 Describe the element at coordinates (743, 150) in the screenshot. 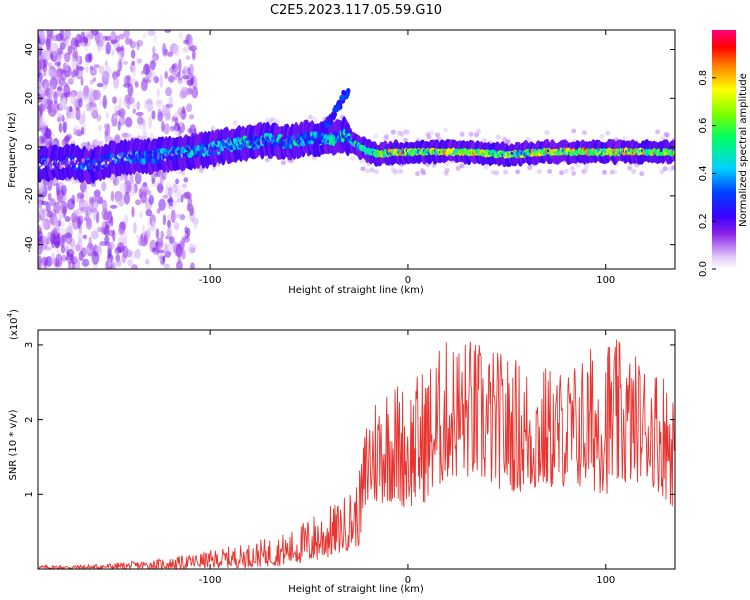

I see `colorbar-label: Normalized spectral amplitude` at that location.